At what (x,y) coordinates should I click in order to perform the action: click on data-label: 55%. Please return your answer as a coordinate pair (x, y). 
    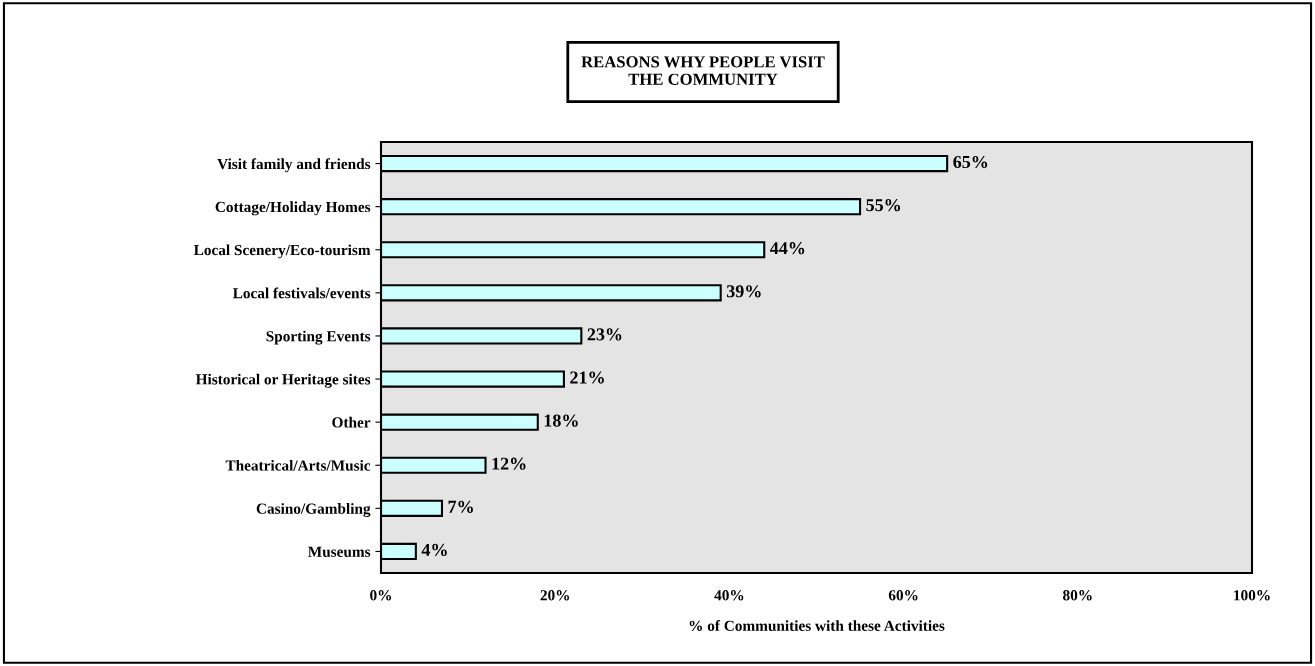
    Looking at the image, I should click on (883, 205).